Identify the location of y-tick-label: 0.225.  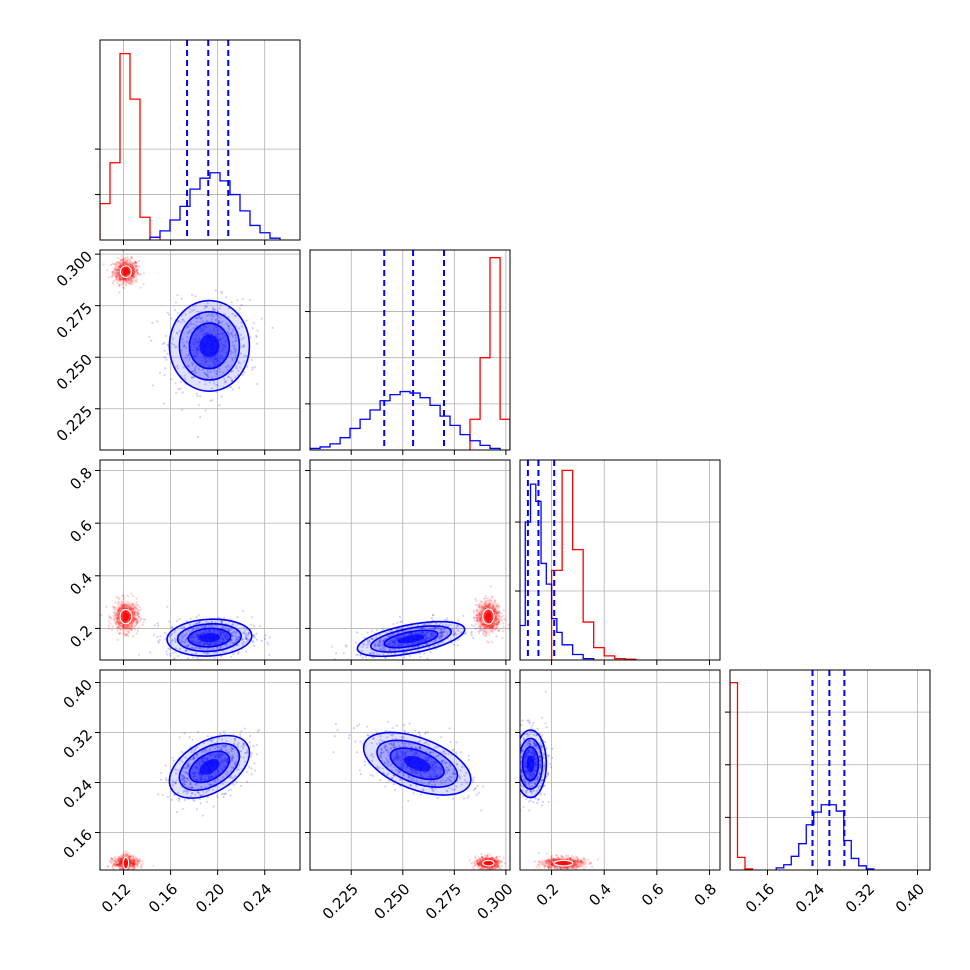
(74, 423).